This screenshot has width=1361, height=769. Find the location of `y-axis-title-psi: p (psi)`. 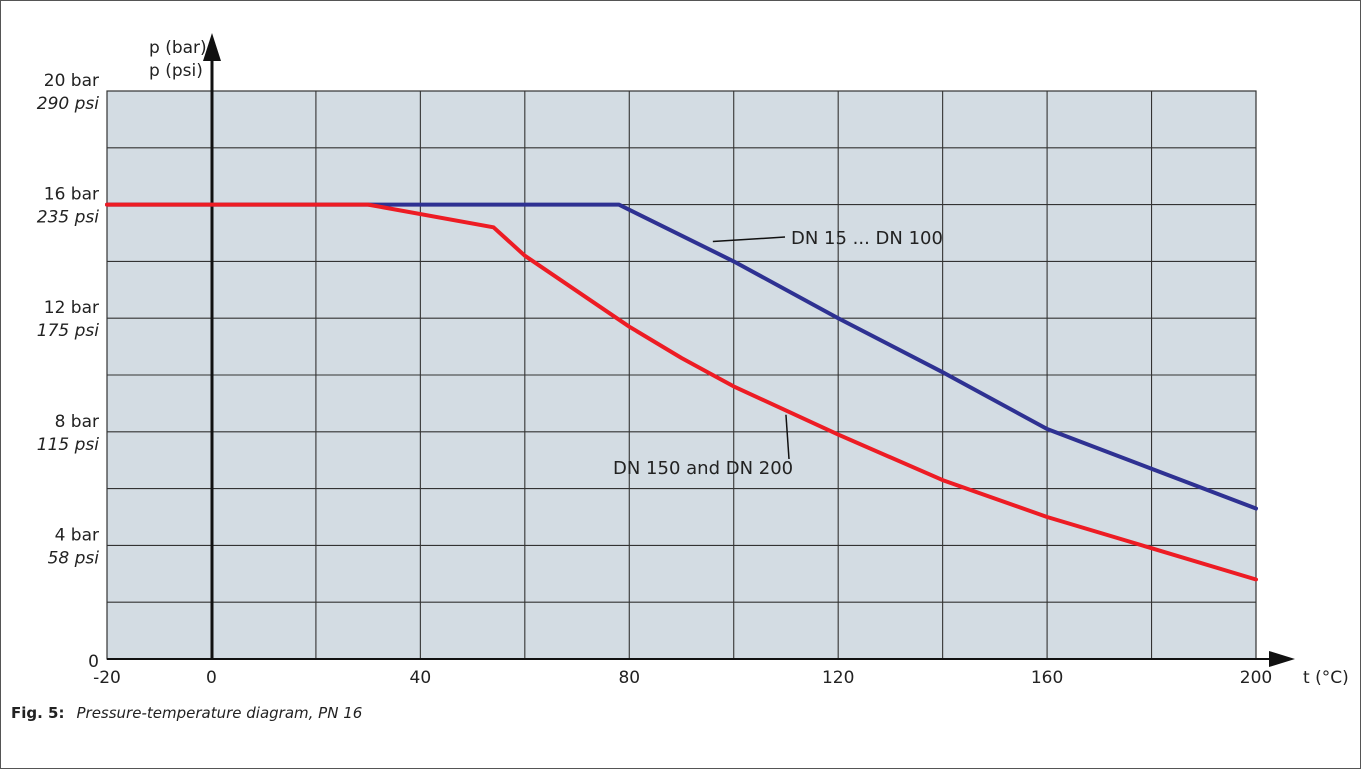

y-axis-title-psi: p (psi) is located at coordinates (176, 71).